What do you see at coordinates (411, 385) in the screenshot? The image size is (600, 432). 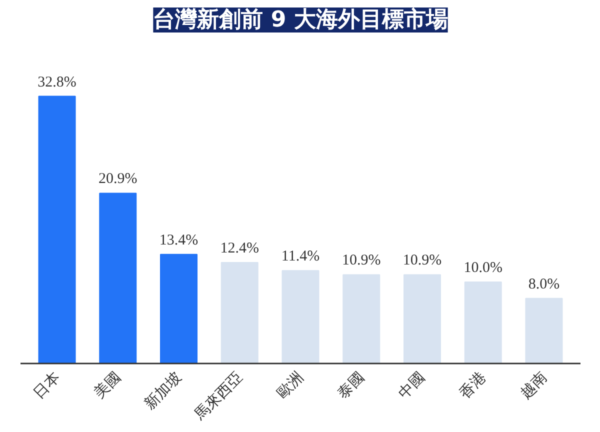 I see `x-tick-label: 中國` at bounding box center [411, 385].